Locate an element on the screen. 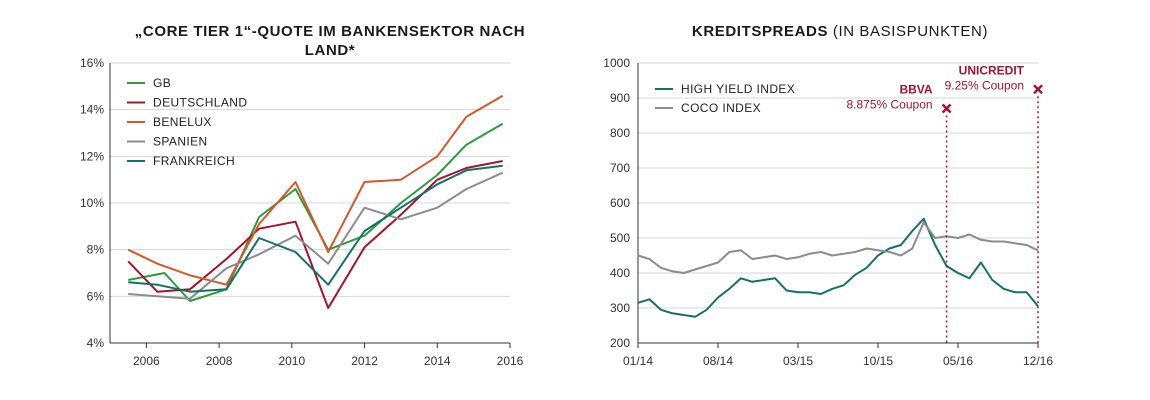 The width and height of the screenshot is (1150, 400). x-tick-label: 10/15 is located at coordinates (878, 361).